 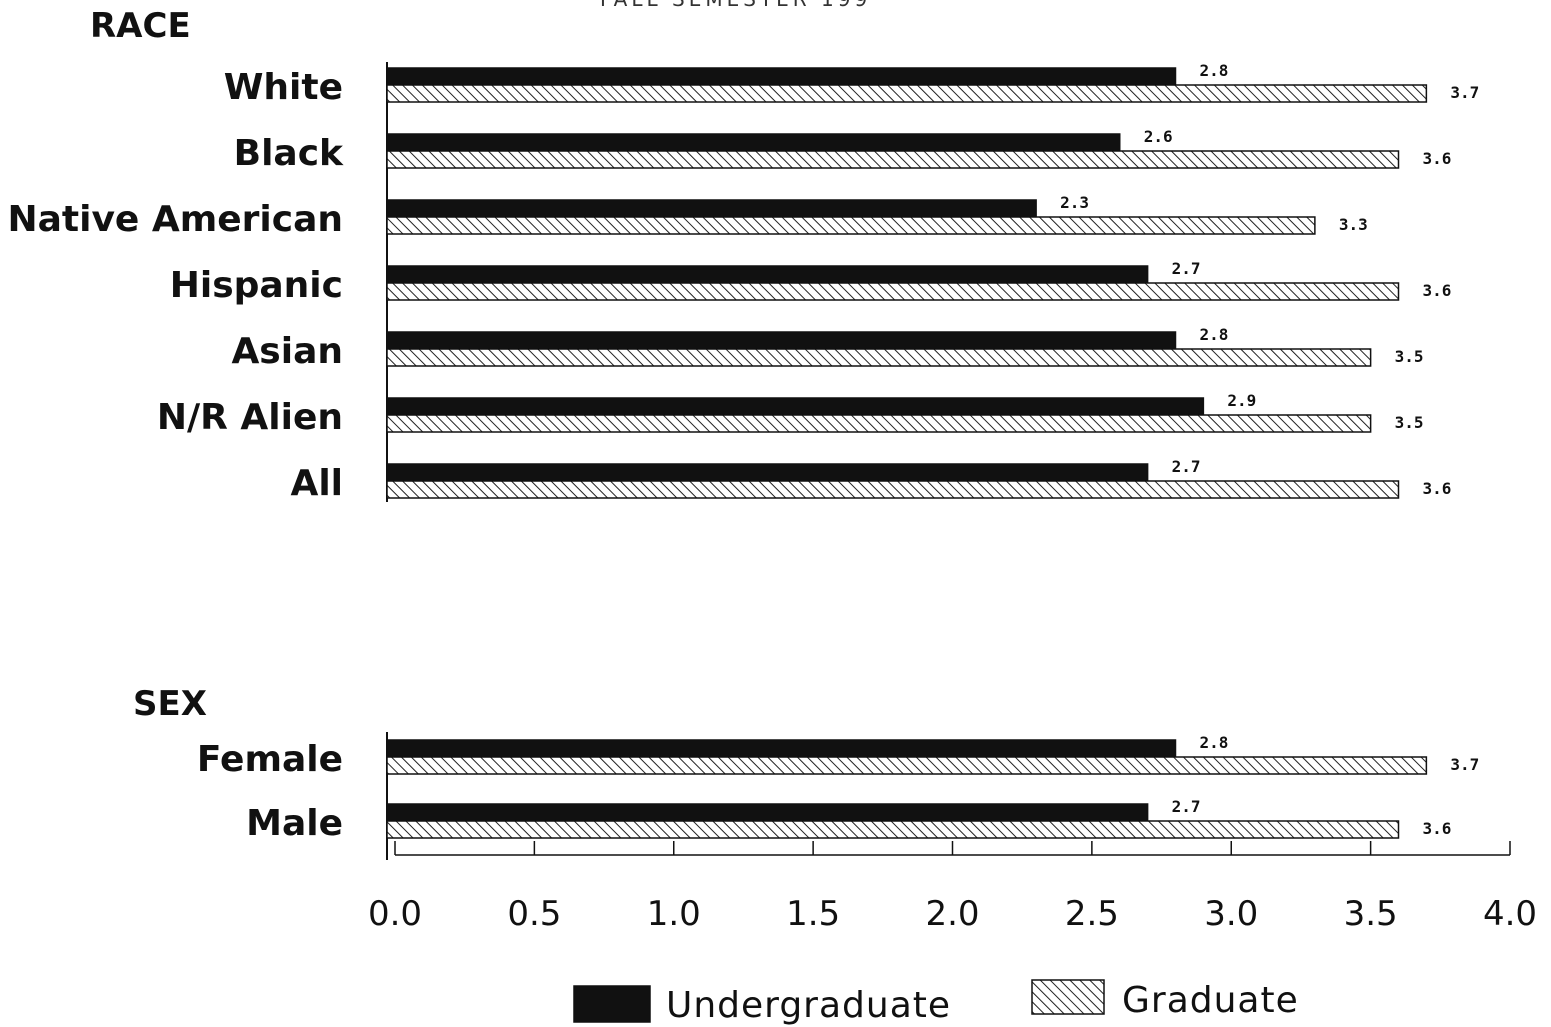 What do you see at coordinates (1241, 400) in the screenshot?
I see `value-label-undergraduate-n-r-alien: 2.9` at bounding box center [1241, 400].